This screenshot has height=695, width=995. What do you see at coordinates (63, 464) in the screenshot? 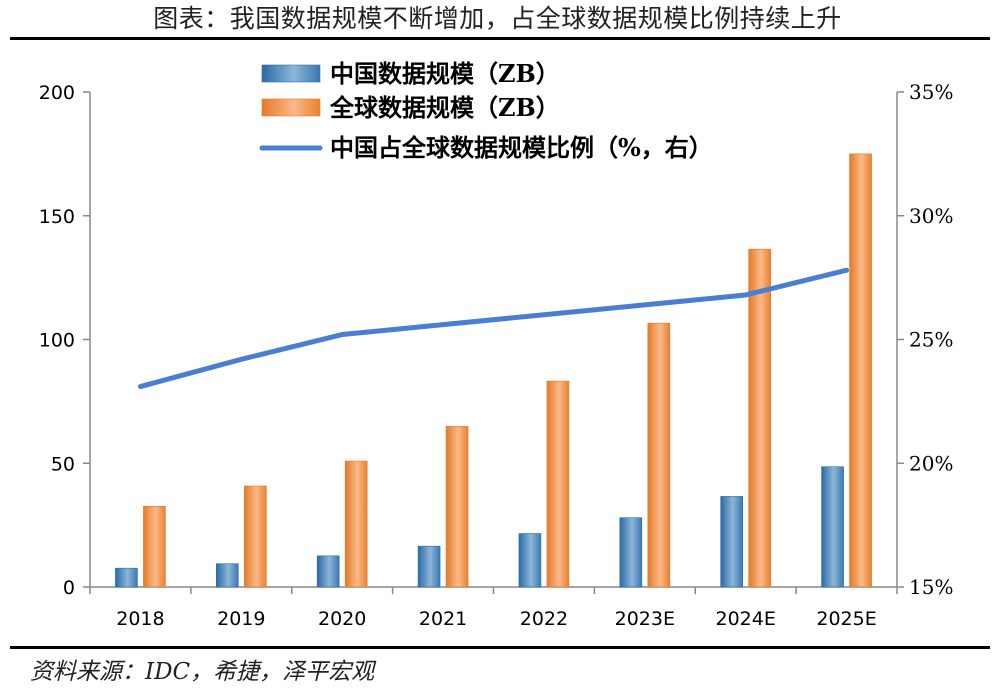
I see `y-left-tick-label: 50` at bounding box center [63, 464].